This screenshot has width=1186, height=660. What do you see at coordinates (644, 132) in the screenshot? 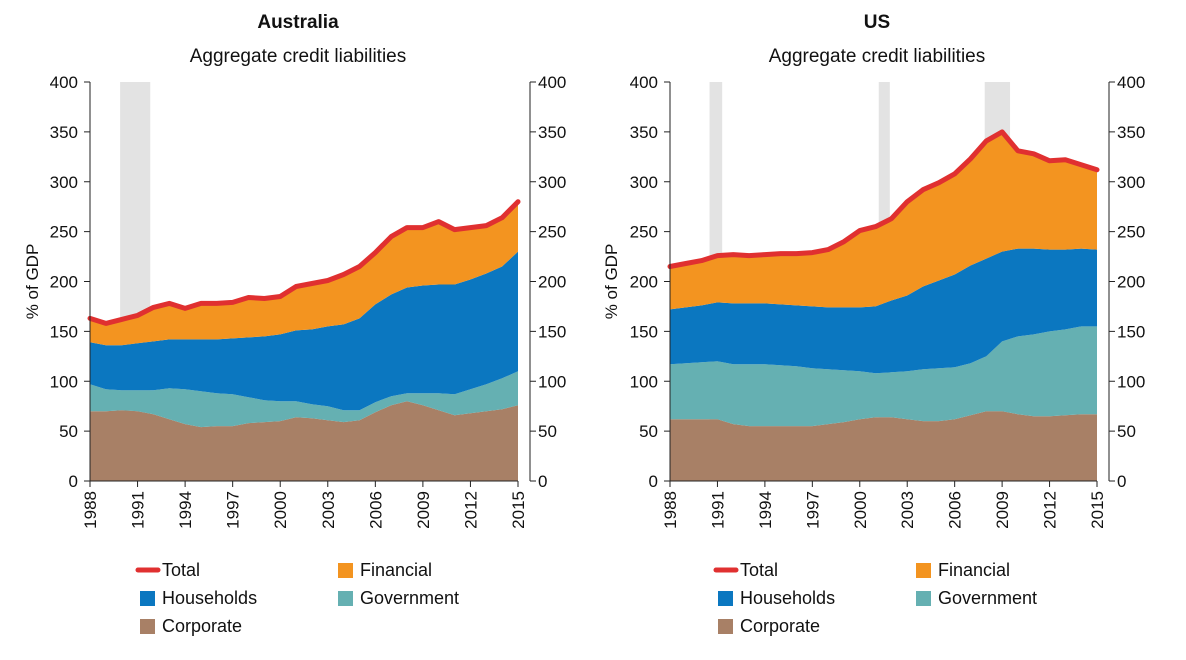
I see `y-tick-label: 350` at bounding box center [644, 132].